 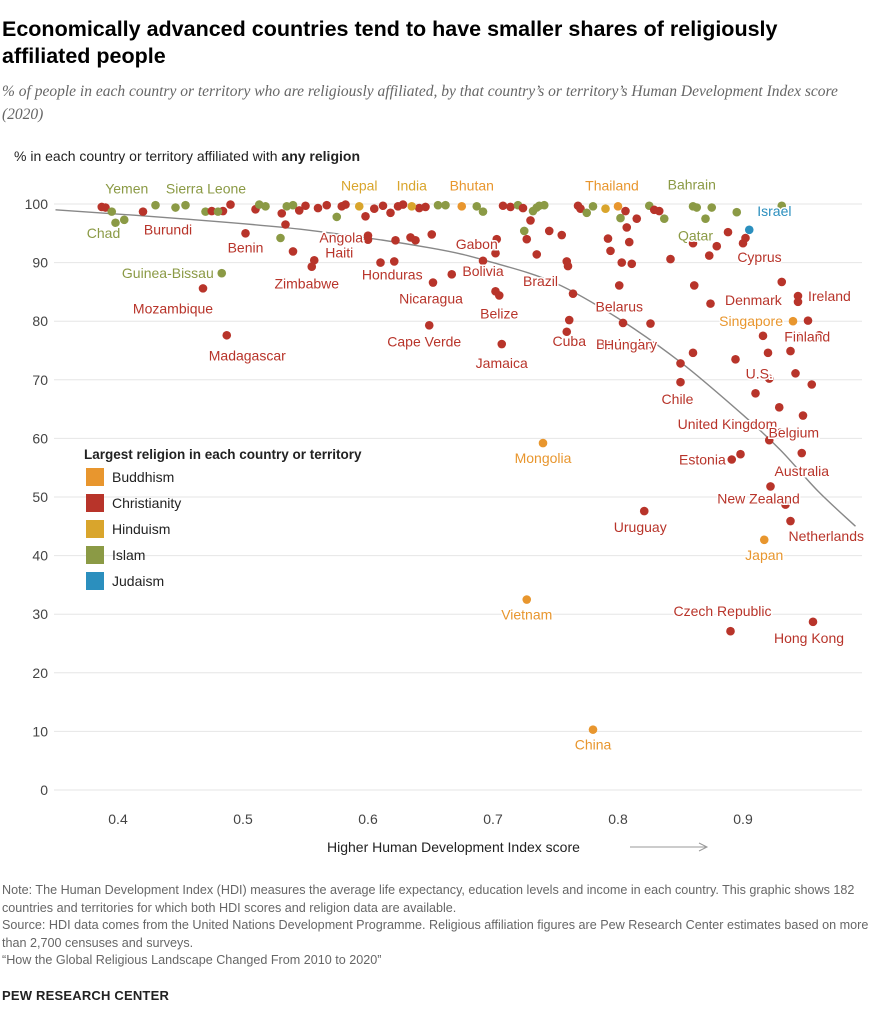 What do you see at coordinates (341, 238) in the screenshot?
I see `point-label: Angola` at bounding box center [341, 238].